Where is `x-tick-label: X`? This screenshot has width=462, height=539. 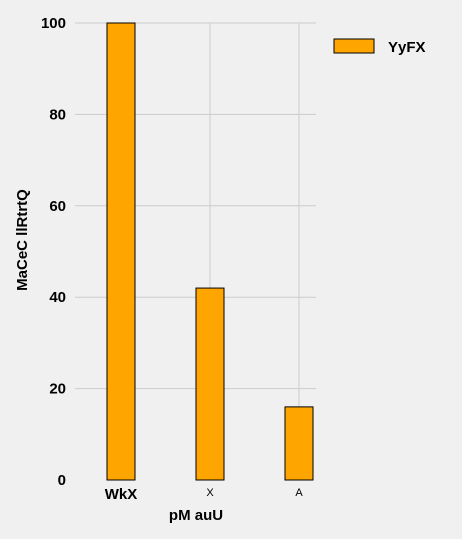 x-tick-label: X is located at coordinates (210, 493).